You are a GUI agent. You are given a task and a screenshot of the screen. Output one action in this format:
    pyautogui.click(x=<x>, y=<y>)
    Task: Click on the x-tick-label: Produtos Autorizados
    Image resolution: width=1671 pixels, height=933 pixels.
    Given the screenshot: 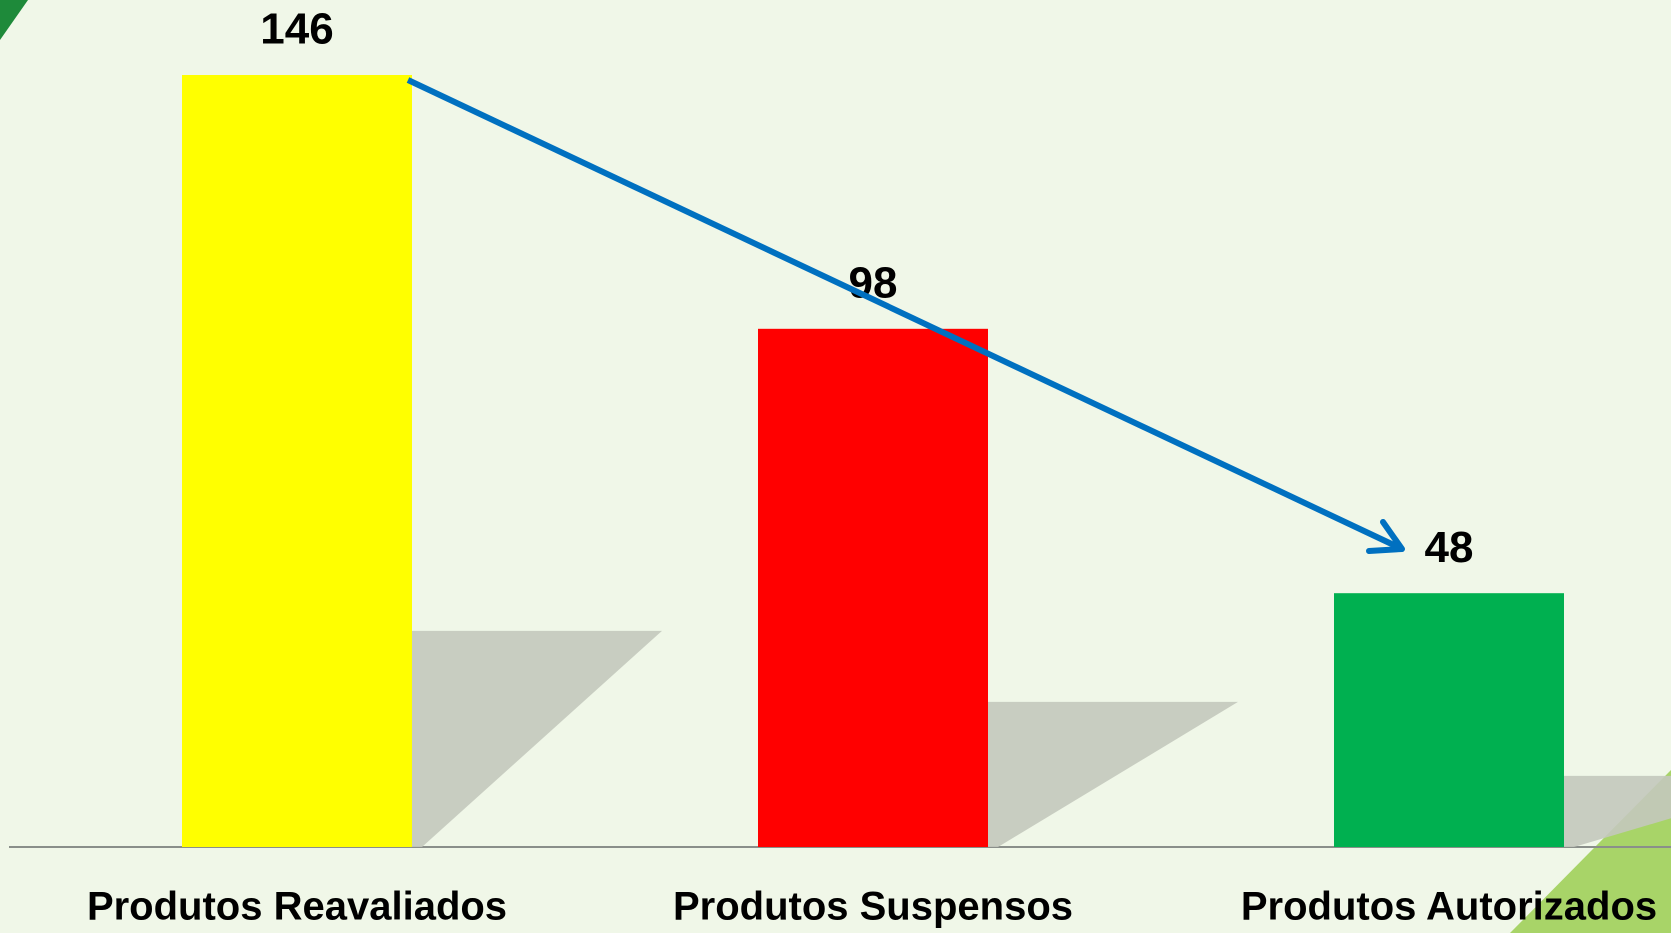 What is the action you would take?
    pyautogui.click(x=1449, y=907)
    